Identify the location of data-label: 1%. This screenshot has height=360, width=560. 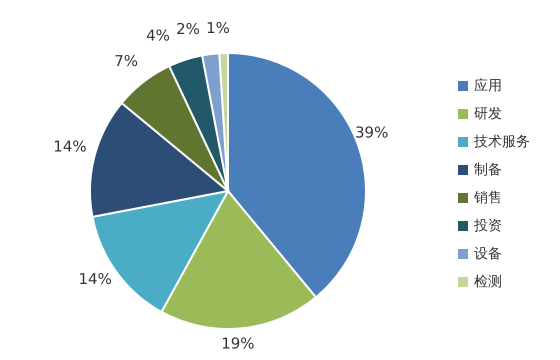
(218, 28).